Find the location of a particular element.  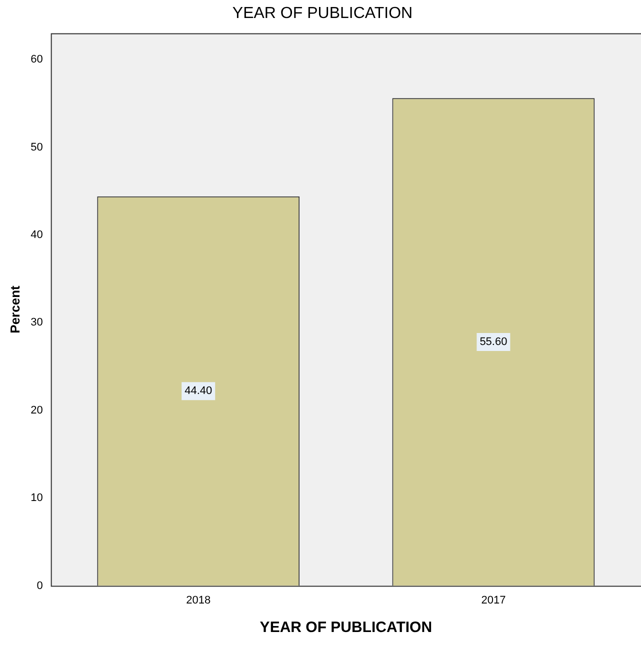

y-tick-label: 60 is located at coordinates (36, 60).